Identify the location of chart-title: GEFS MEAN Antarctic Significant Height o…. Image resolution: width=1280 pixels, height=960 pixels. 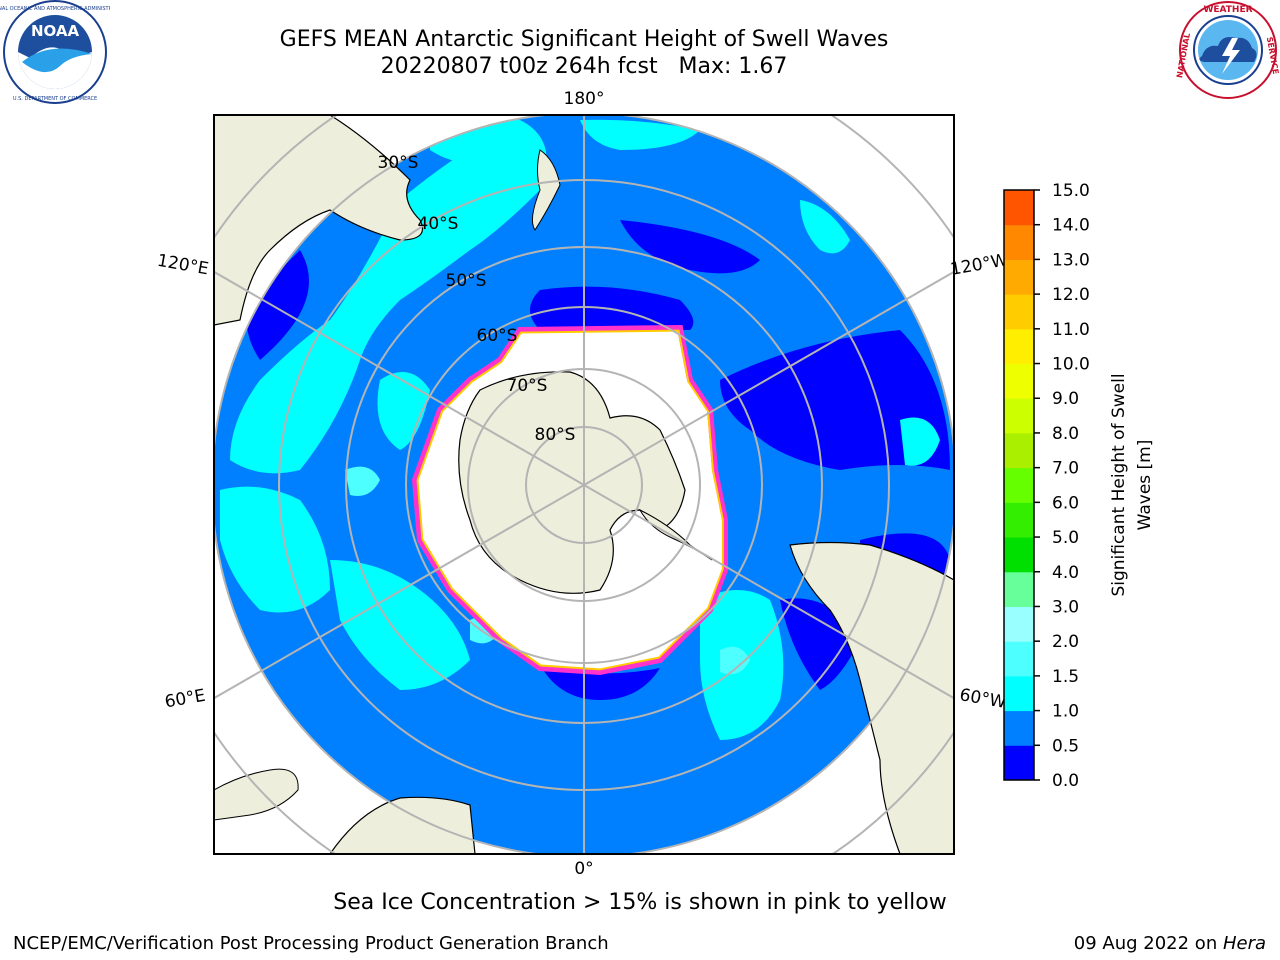
(584, 39).